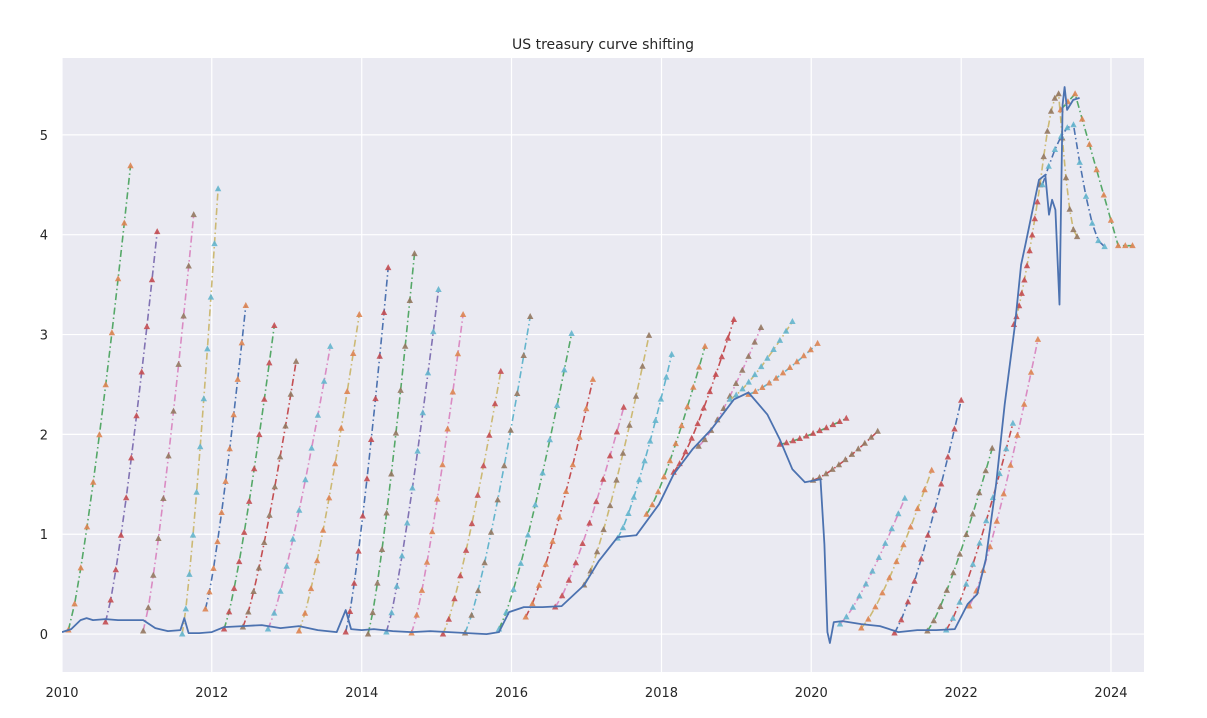 The image size is (1207, 718). Describe the element at coordinates (44, 136) in the screenshot. I see `y-tick-label: 5` at that location.